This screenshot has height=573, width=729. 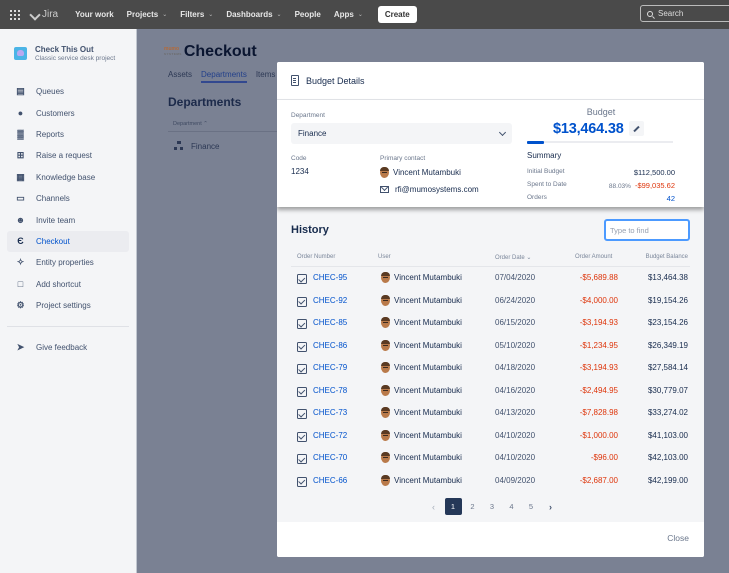 I want to click on order-date: 04/09/2020, so click(x=515, y=480).